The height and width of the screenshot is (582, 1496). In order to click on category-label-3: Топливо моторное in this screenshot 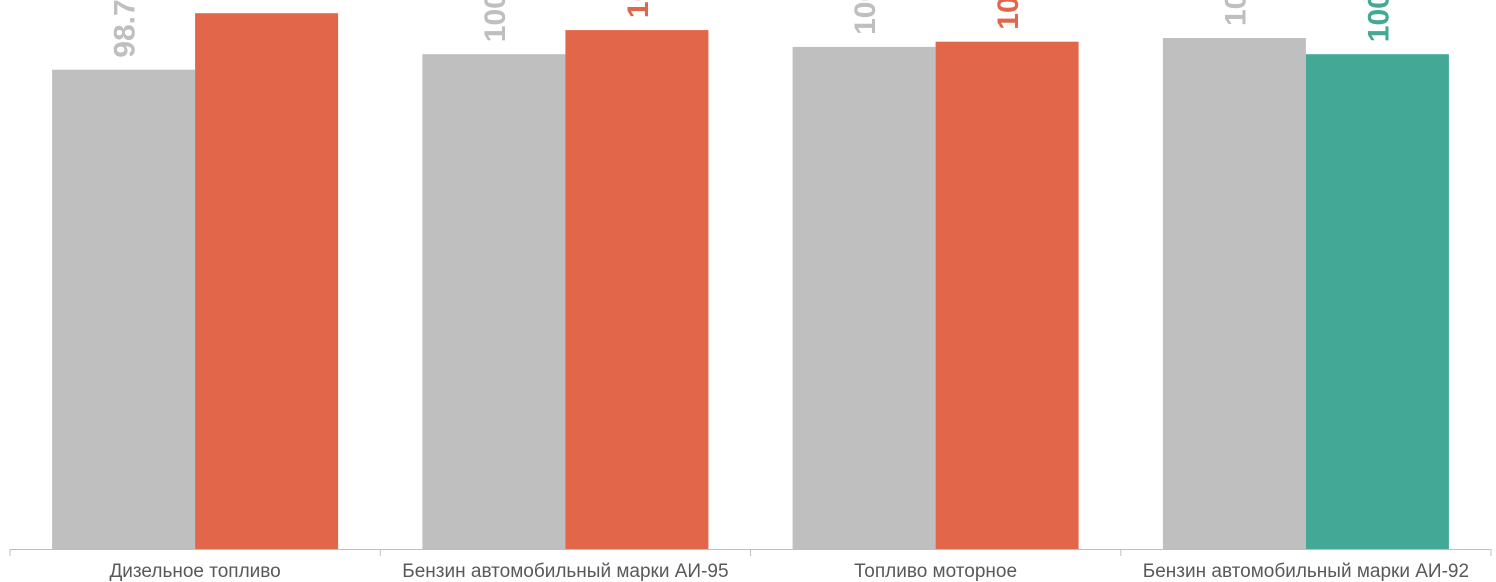, I will do `click(935, 571)`.